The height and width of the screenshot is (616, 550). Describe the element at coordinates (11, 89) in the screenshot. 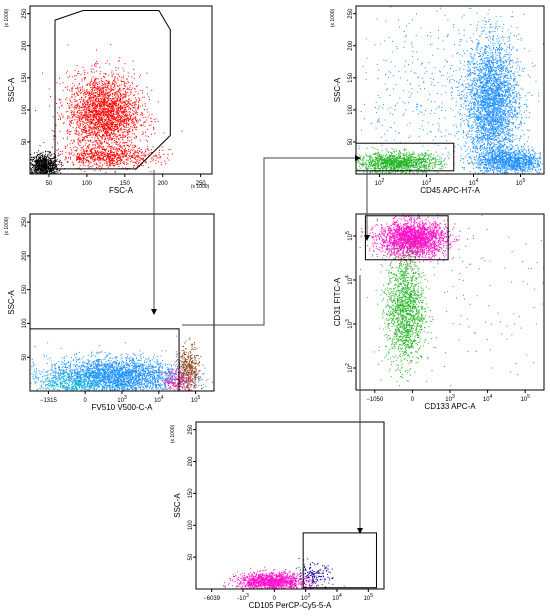

I see `y-axis-label: SSC-A` at that location.